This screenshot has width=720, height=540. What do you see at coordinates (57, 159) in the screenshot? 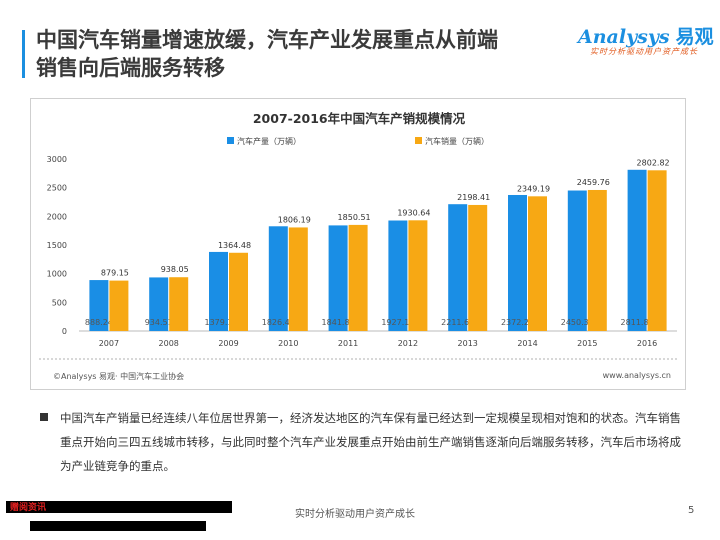
I see `y-tick-label: 3000` at bounding box center [57, 159].